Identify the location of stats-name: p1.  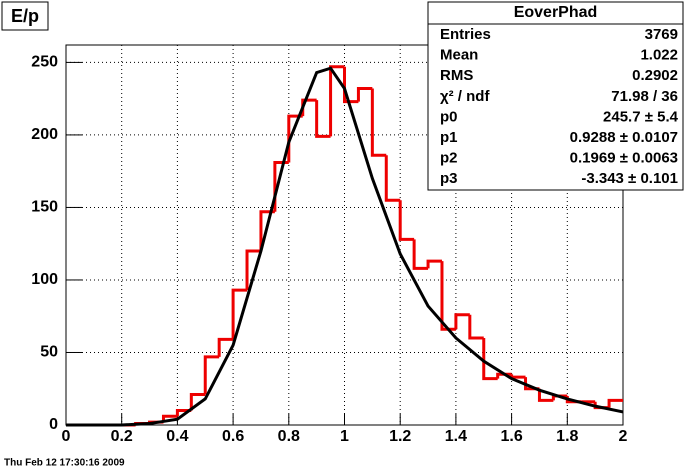
(449, 137).